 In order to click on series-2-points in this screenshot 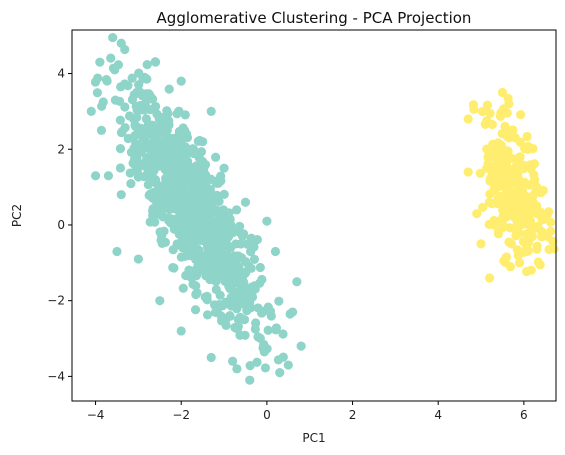, I will do `click(511, 185)`.